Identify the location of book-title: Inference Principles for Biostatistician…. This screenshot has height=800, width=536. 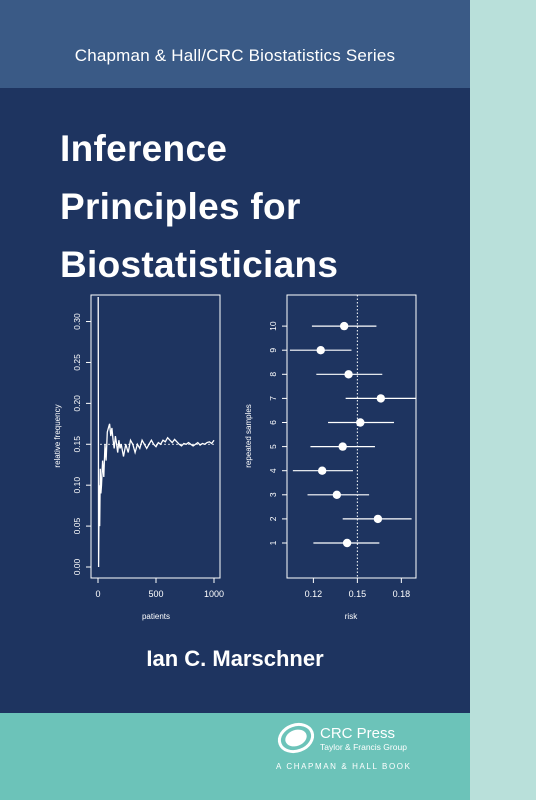
(199, 207).